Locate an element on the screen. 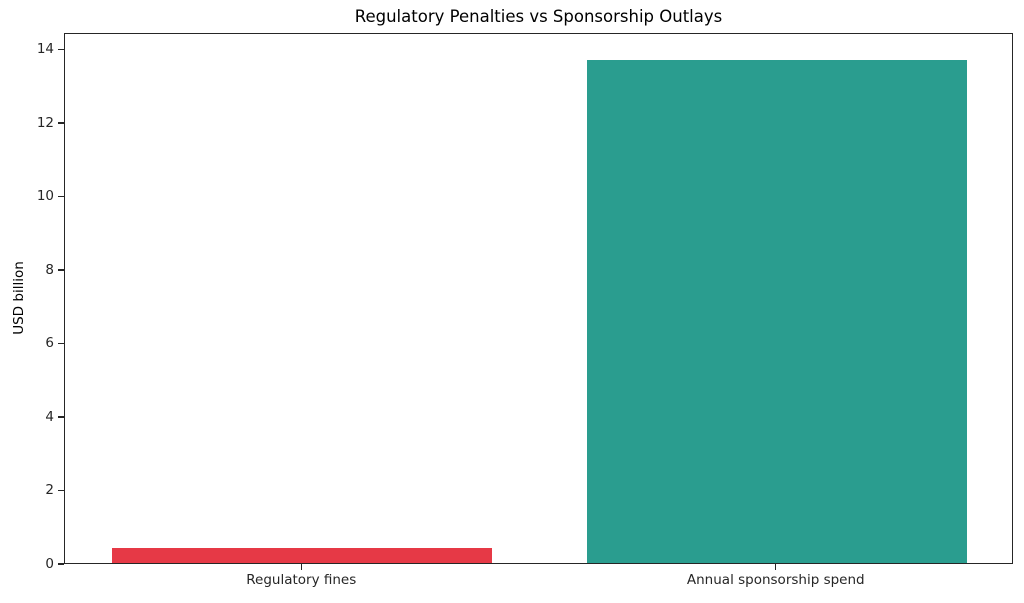 The height and width of the screenshot is (603, 1024). x-category-label: Regulatory fines is located at coordinates (301, 580).